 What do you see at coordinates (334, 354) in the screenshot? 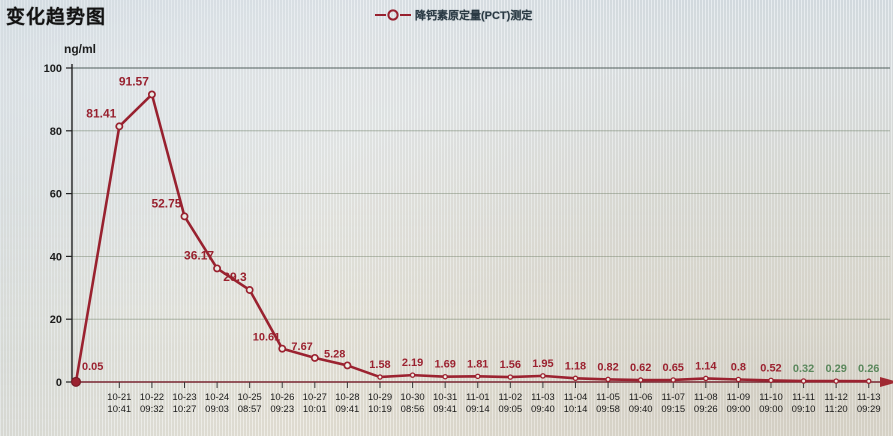
I see `svg-text: 5.28` at bounding box center [334, 354].